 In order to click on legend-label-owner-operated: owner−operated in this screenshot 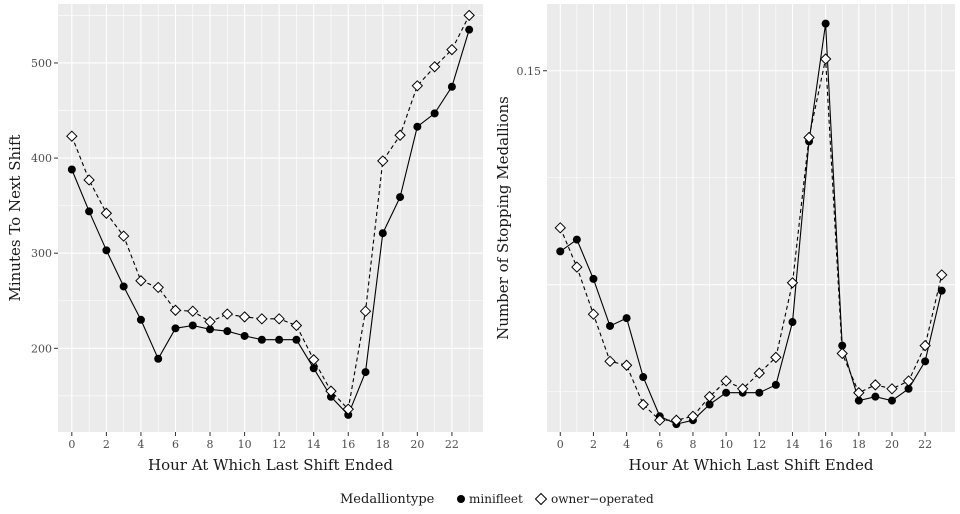, I will do `click(602, 499)`.